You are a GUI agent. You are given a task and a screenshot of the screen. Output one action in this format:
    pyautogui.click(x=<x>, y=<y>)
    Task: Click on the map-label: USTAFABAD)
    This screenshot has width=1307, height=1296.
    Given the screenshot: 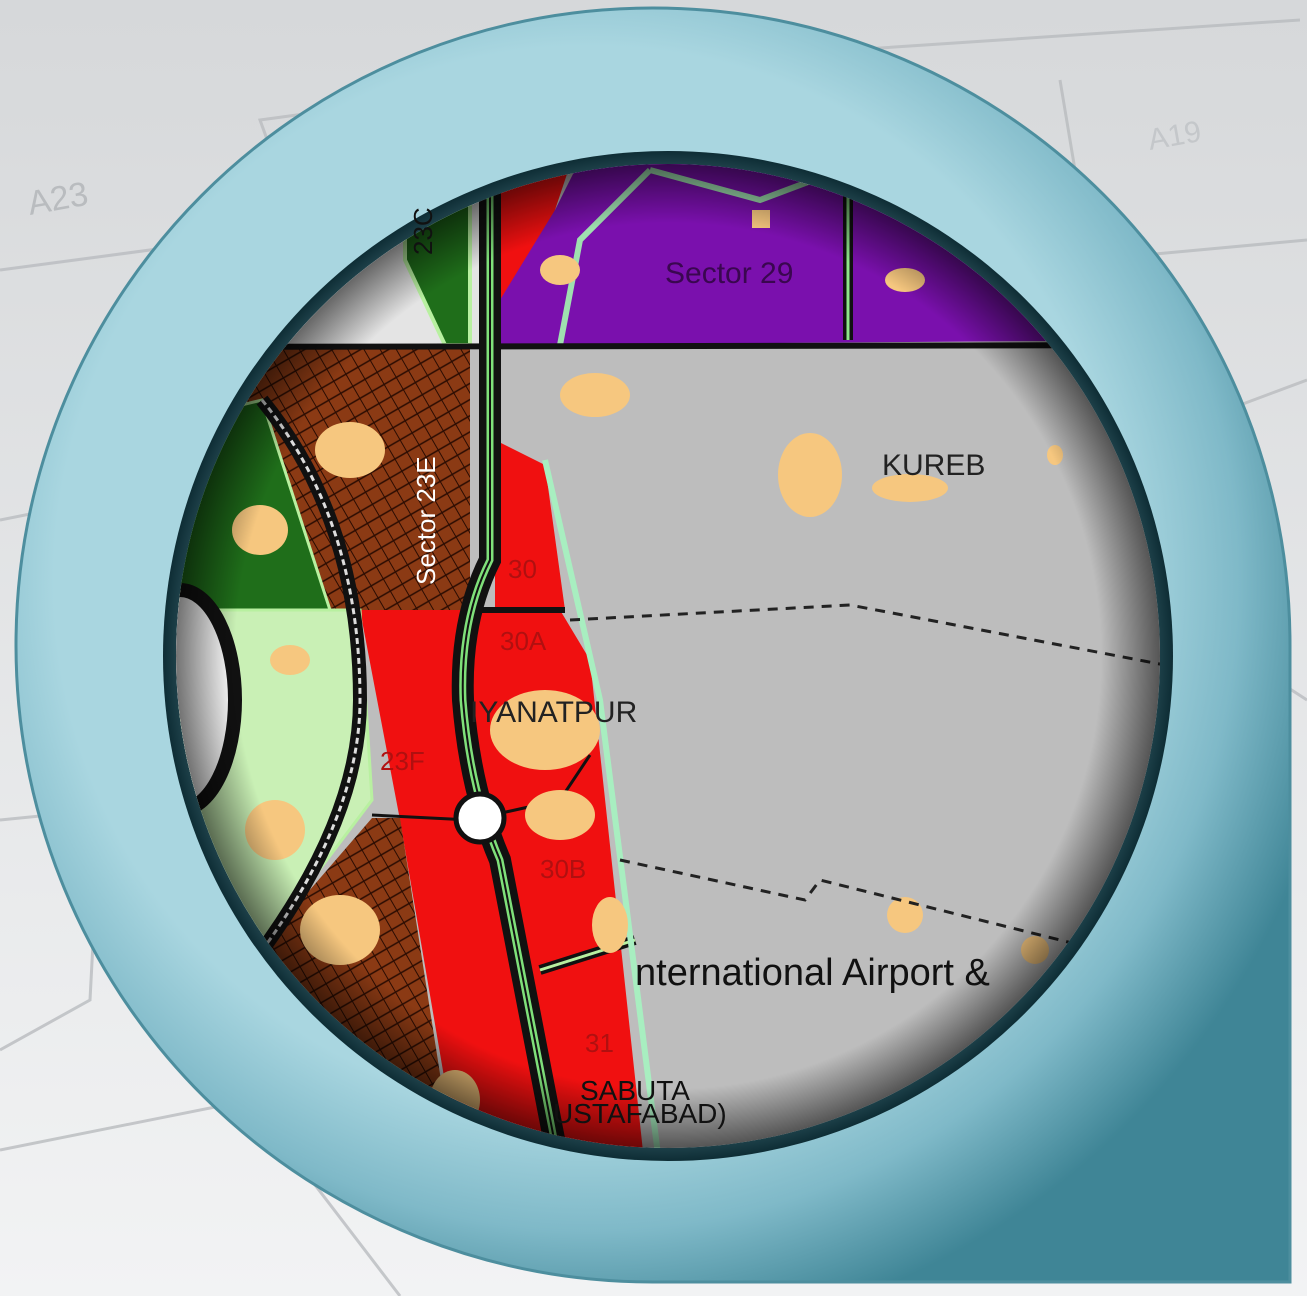 What is the action you would take?
    pyautogui.click(x=640, y=1113)
    